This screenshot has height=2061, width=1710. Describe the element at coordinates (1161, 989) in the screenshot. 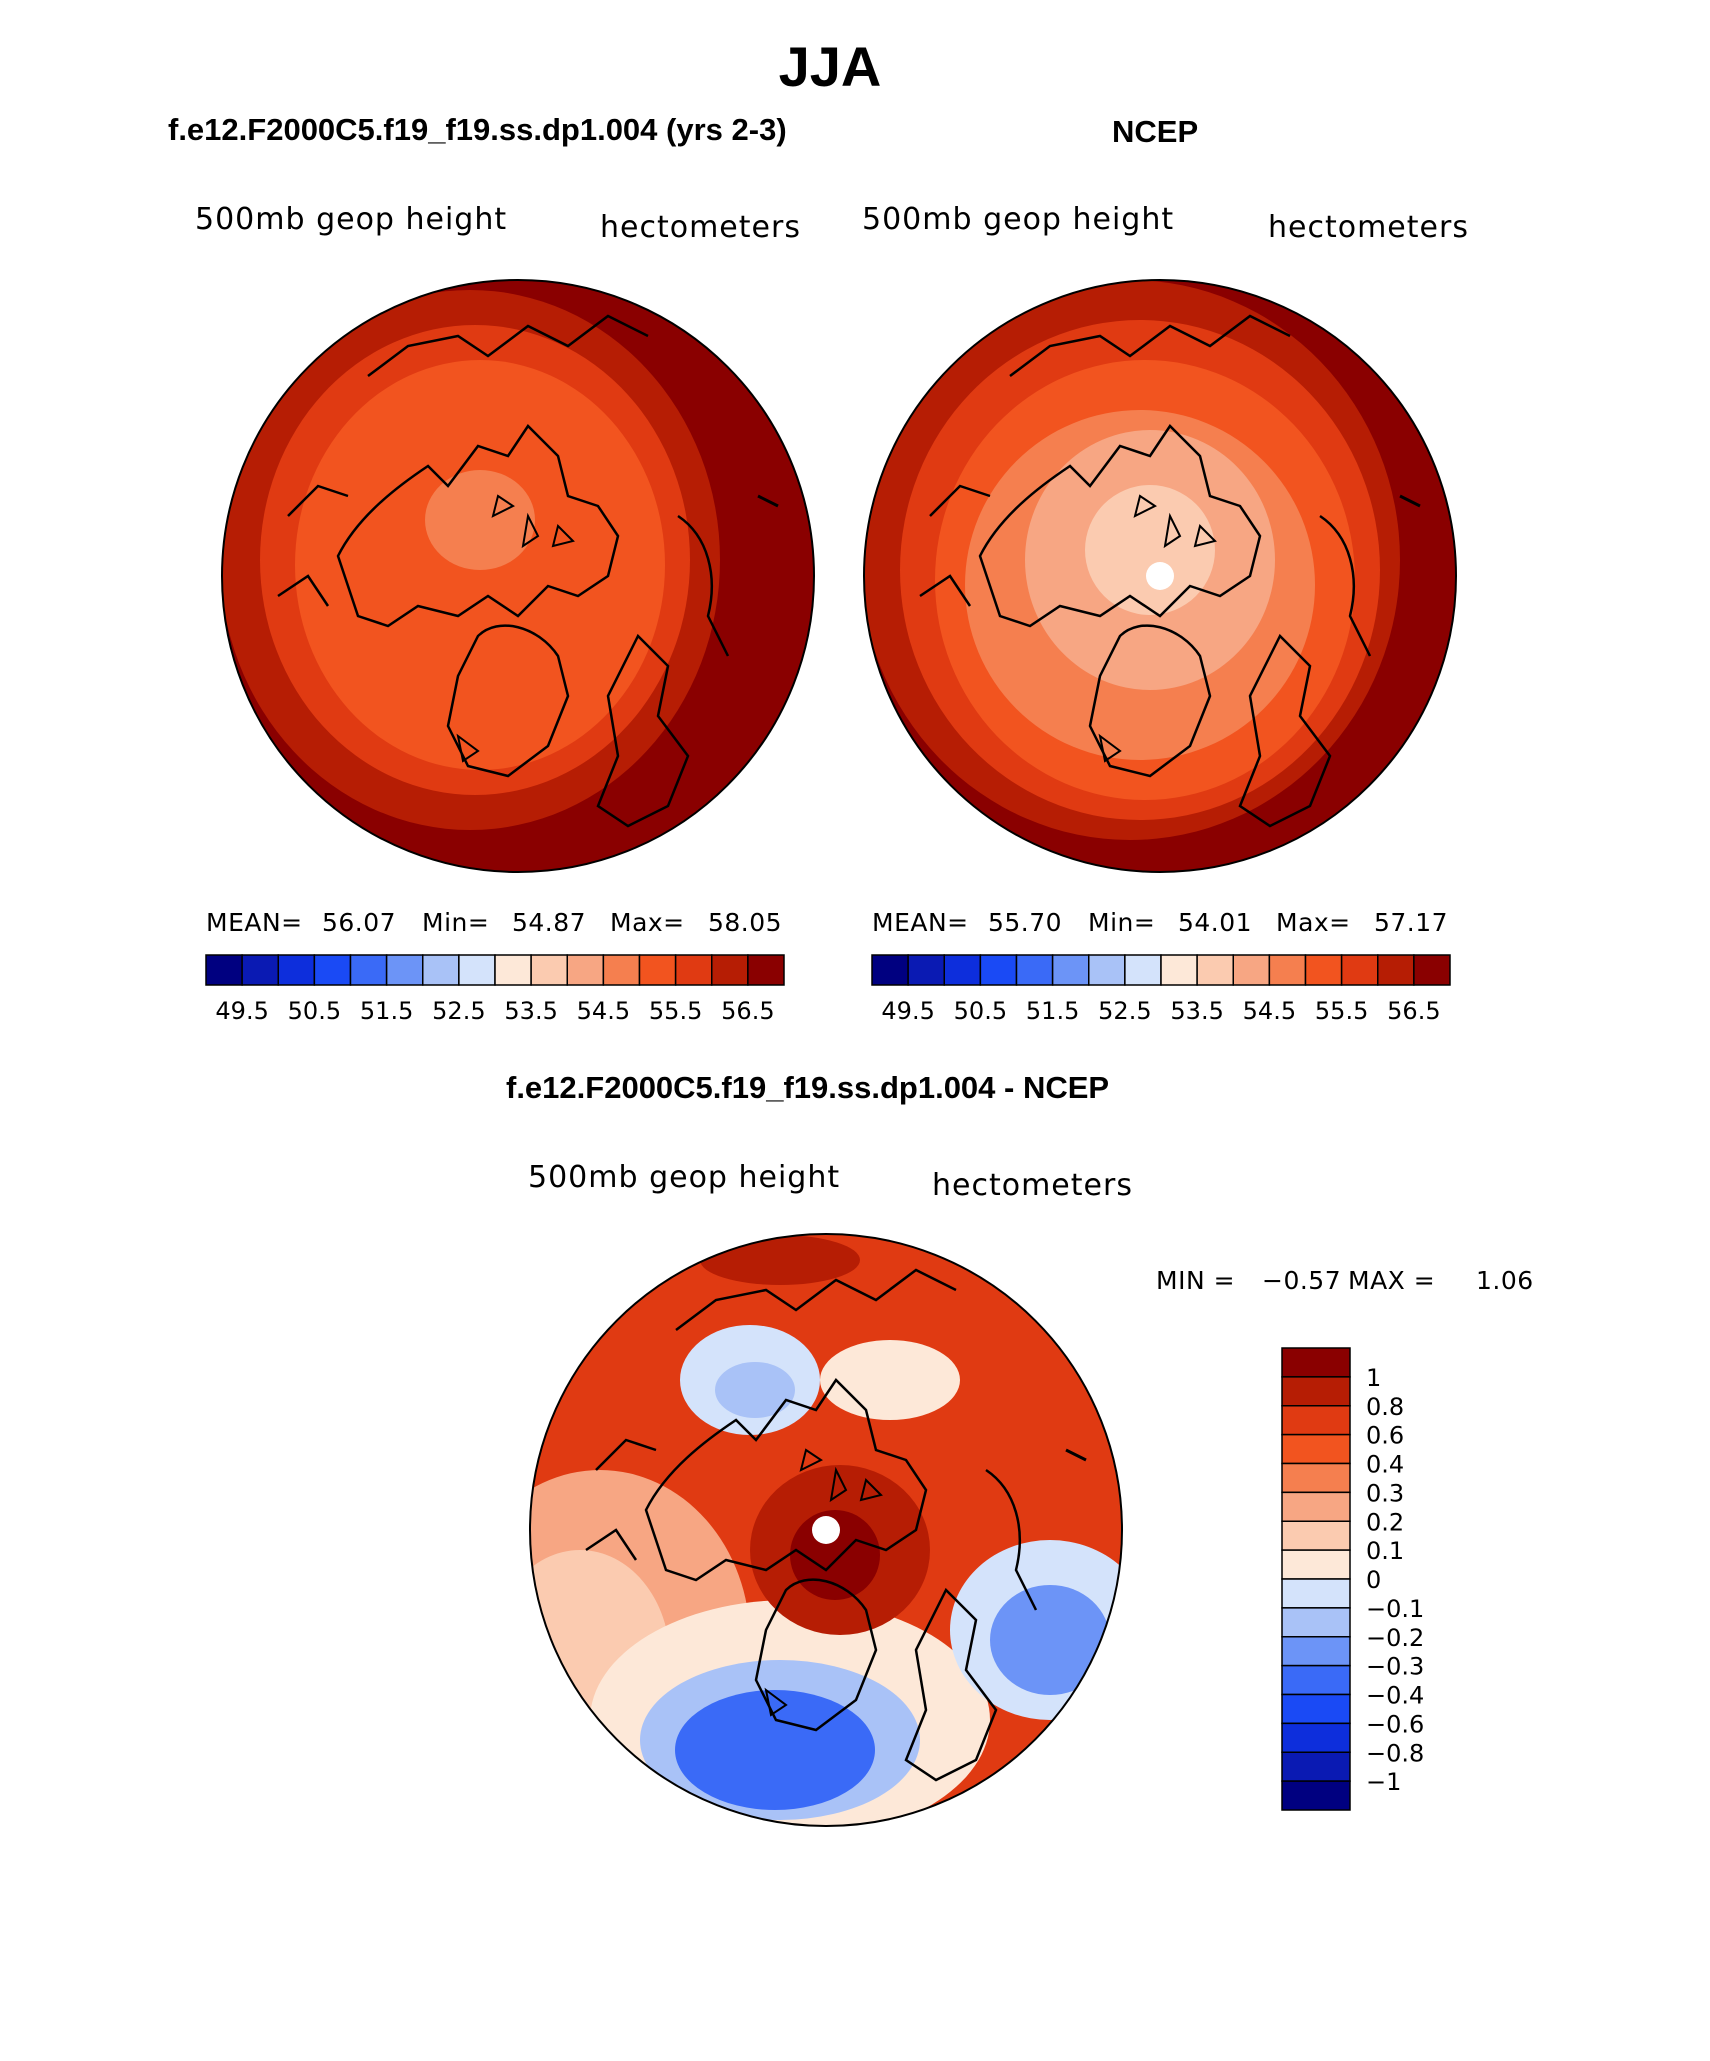

I see `panel2-colorbar: 49.5 50.5 51.5 52.5 53.5 54.5 55.5 56.5` at that location.